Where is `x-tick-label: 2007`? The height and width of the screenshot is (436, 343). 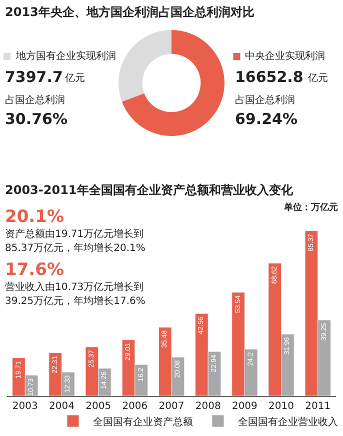 x-tick-label: 2007 is located at coordinates (171, 406).